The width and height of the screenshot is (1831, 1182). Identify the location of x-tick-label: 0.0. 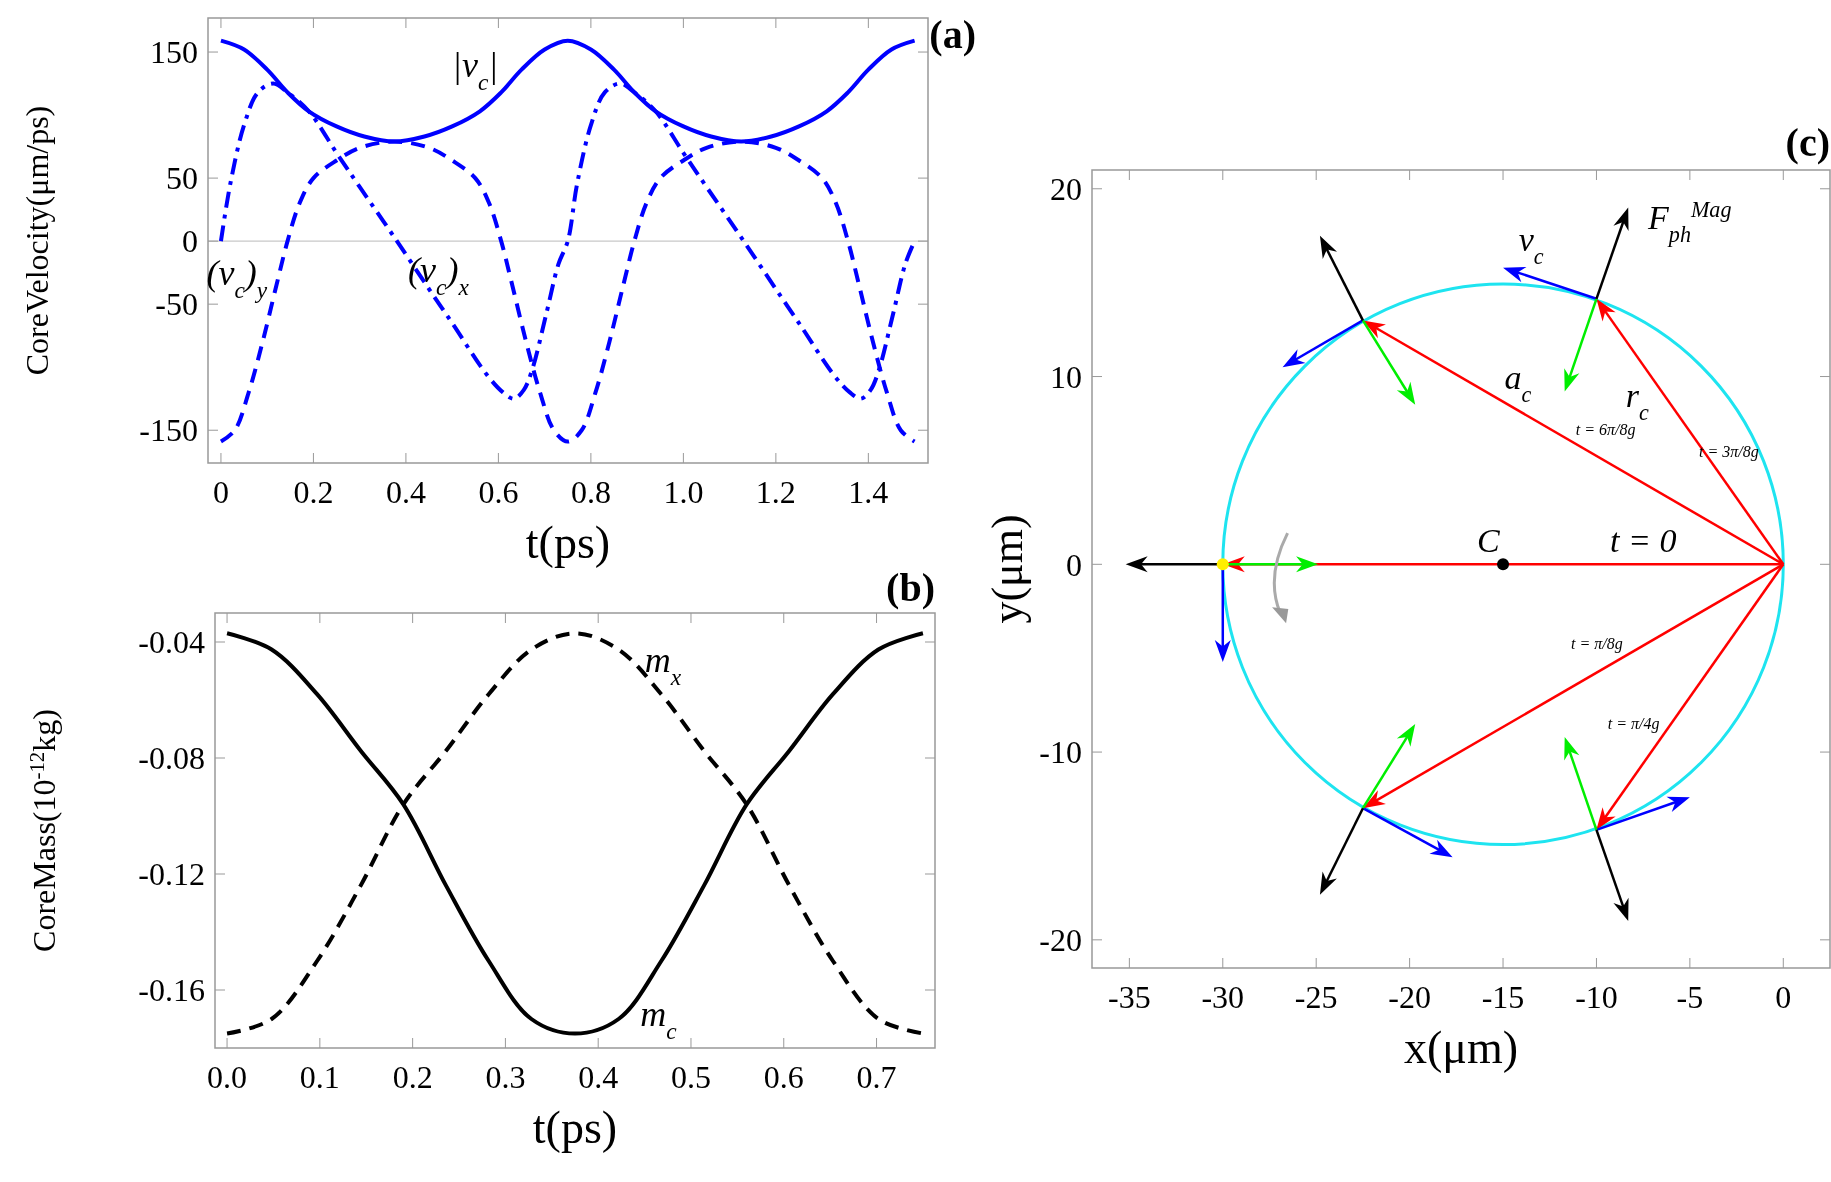
(227, 1077).